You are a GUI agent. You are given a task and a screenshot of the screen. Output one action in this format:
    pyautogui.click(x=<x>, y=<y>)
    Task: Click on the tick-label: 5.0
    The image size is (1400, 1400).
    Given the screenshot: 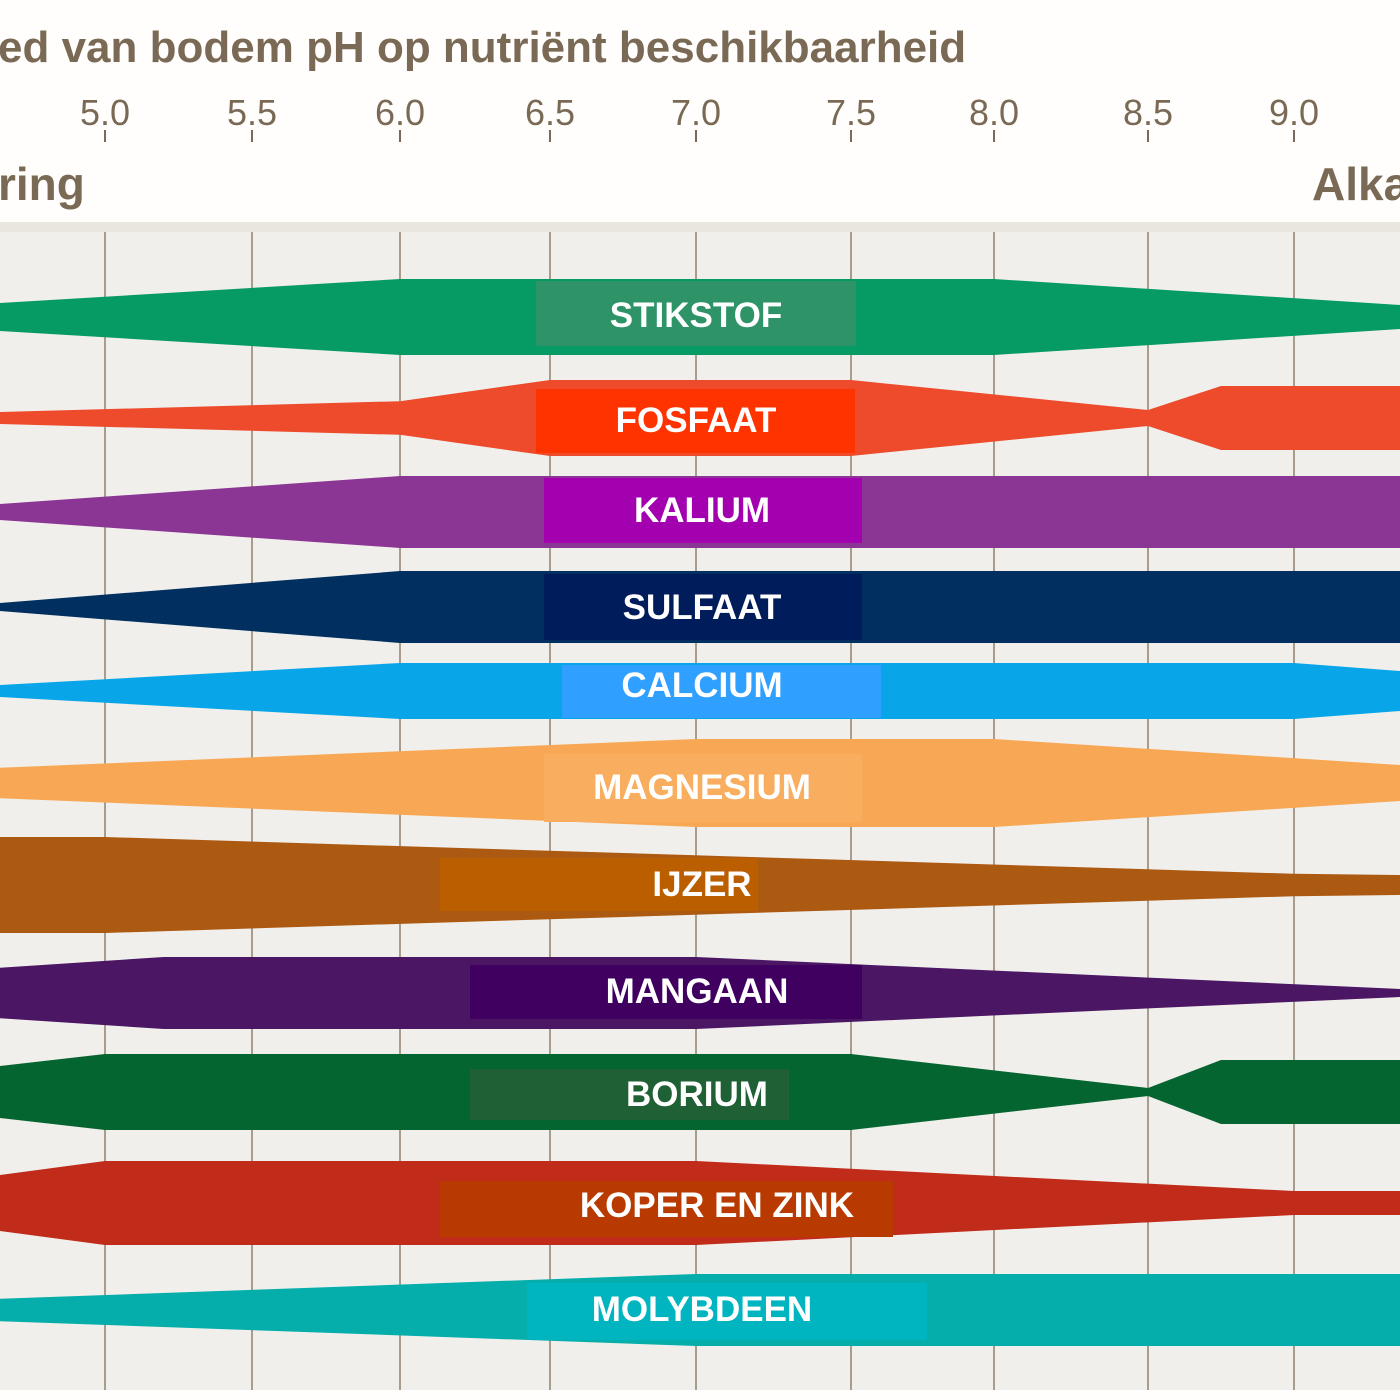 What is the action you would take?
    pyautogui.click(x=105, y=112)
    